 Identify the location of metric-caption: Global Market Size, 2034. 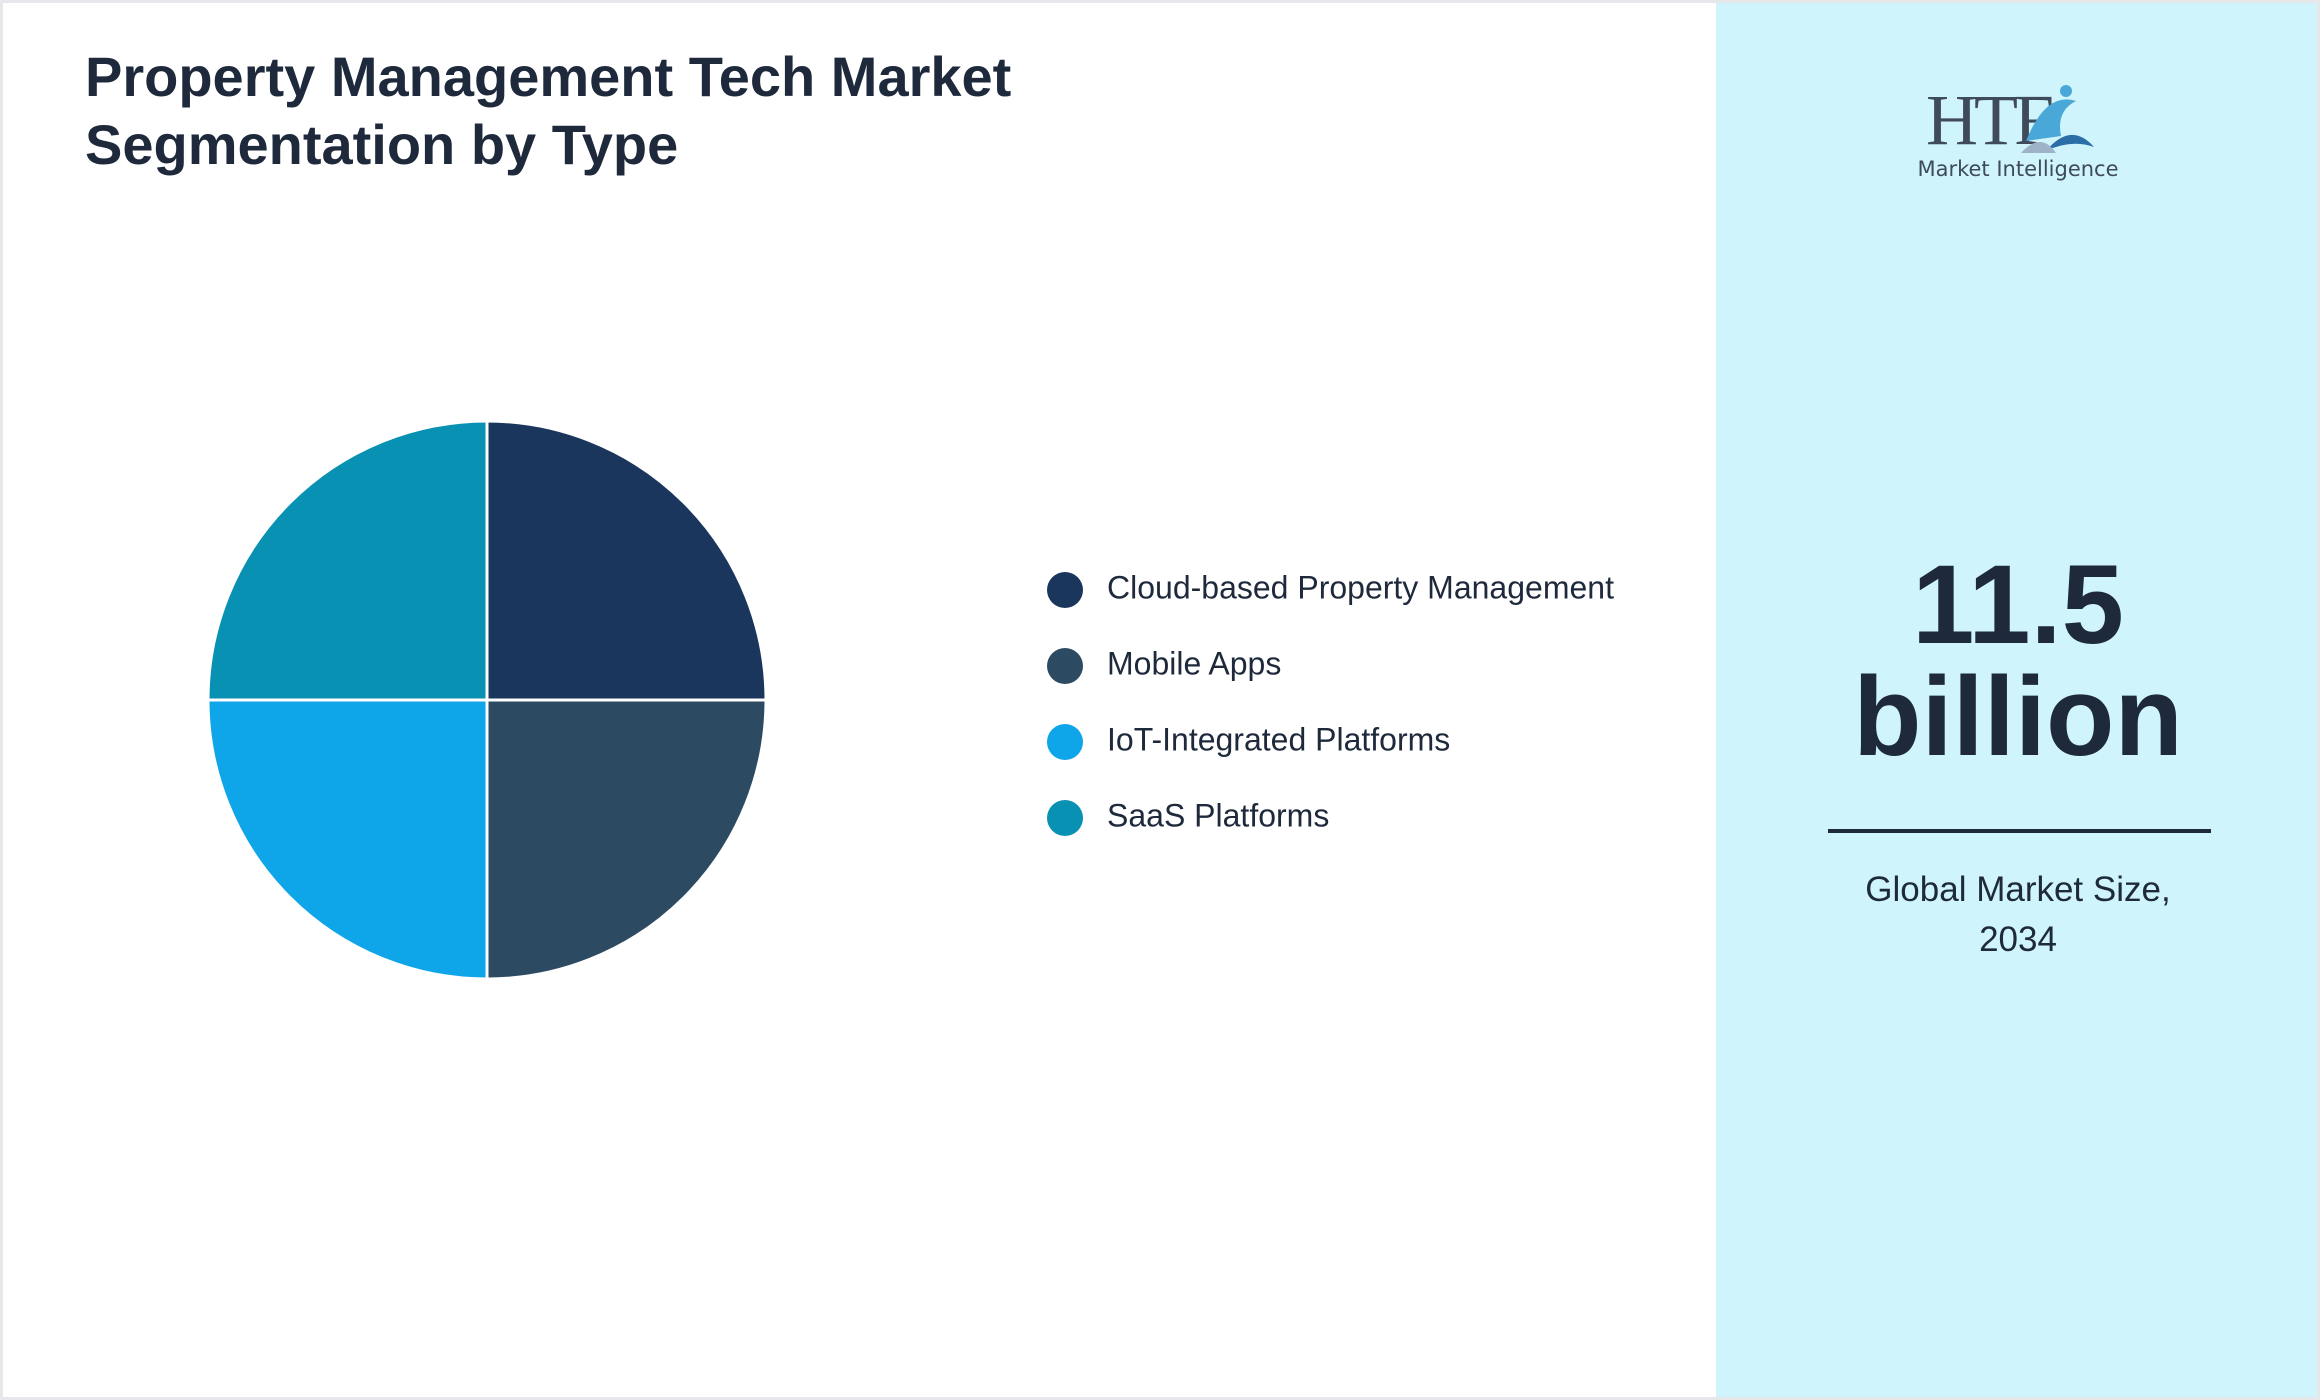
(2018, 914).